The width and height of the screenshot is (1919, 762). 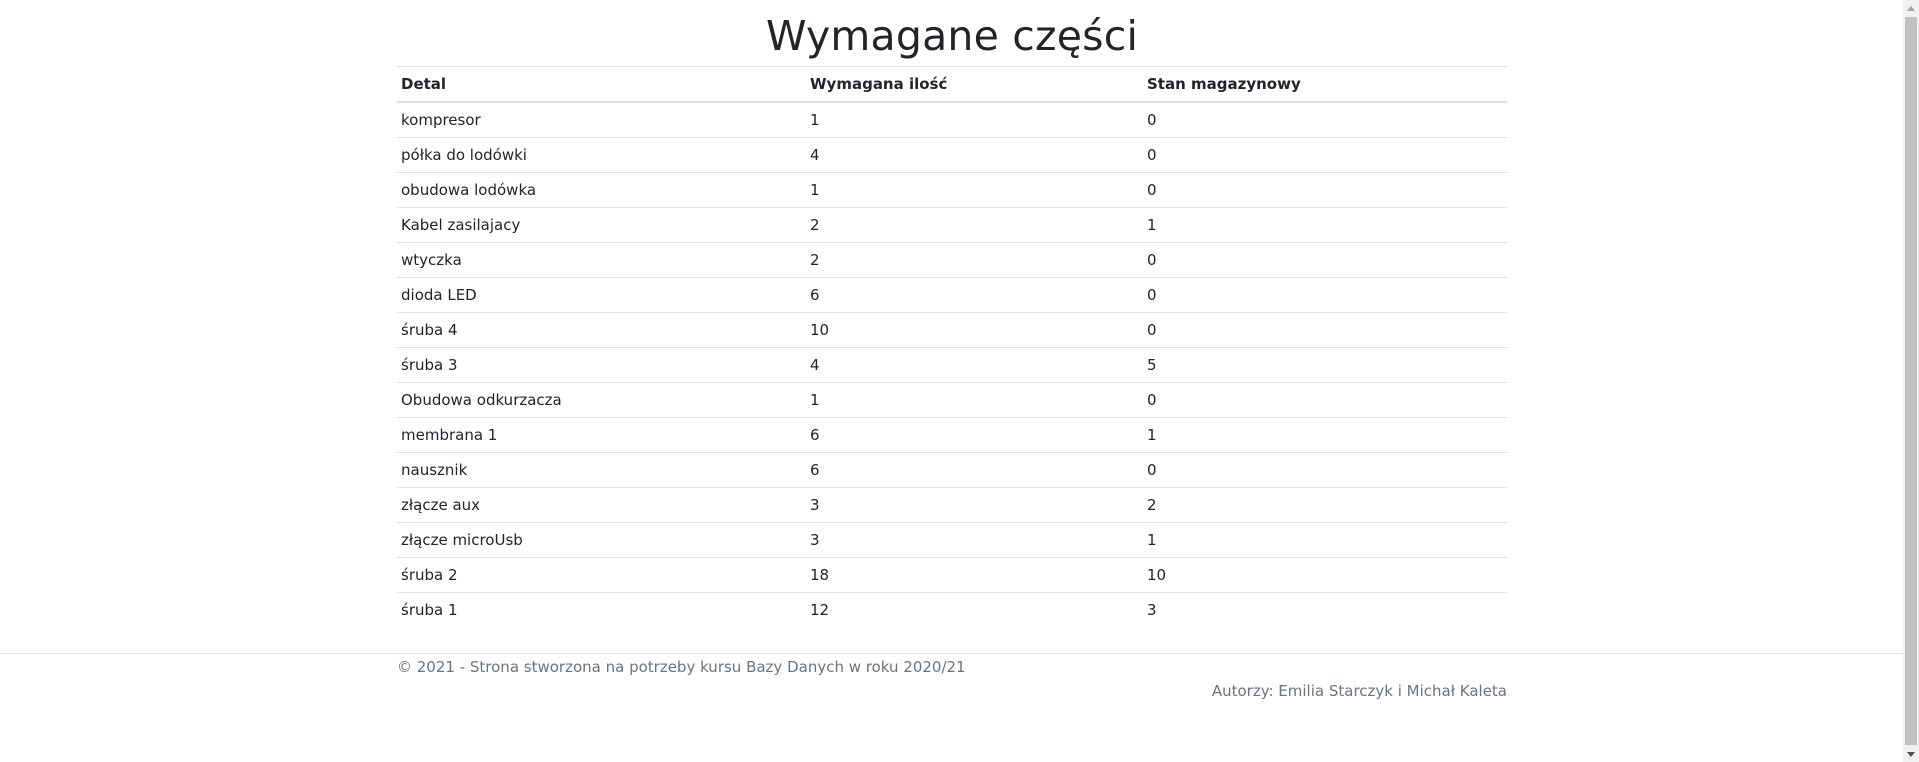 What do you see at coordinates (601, 84) in the screenshot?
I see `header-detal: Detal` at bounding box center [601, 84].